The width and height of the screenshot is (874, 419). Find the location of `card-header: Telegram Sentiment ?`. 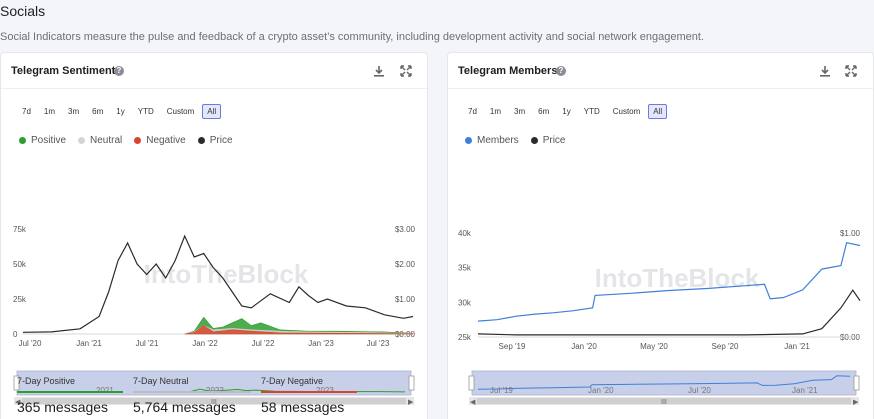

card-header: Telegram Sentiment ? is located at coordinates (214, 71).